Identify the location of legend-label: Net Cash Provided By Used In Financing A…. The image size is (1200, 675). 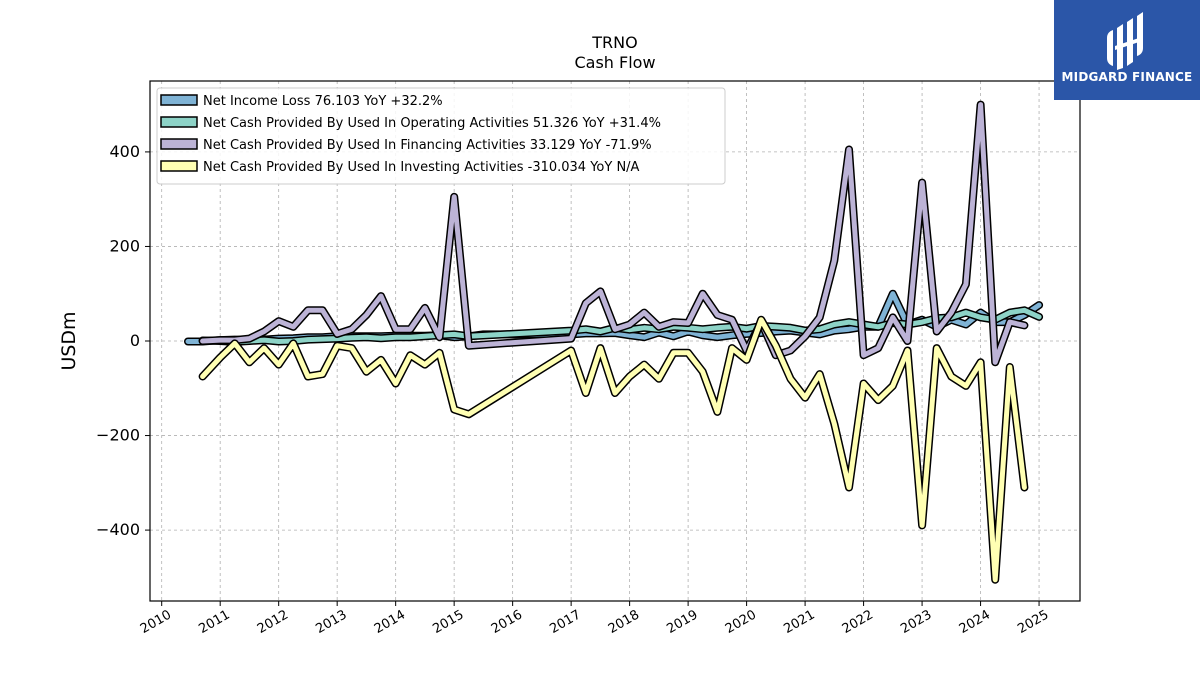
(427, 145).